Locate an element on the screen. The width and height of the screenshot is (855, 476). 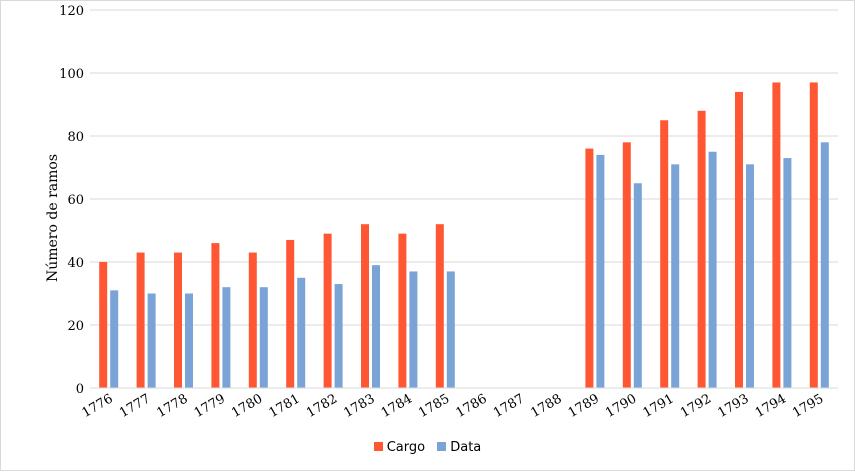
legend-label-cargo: Cargo is located at coordinates (406, 447).